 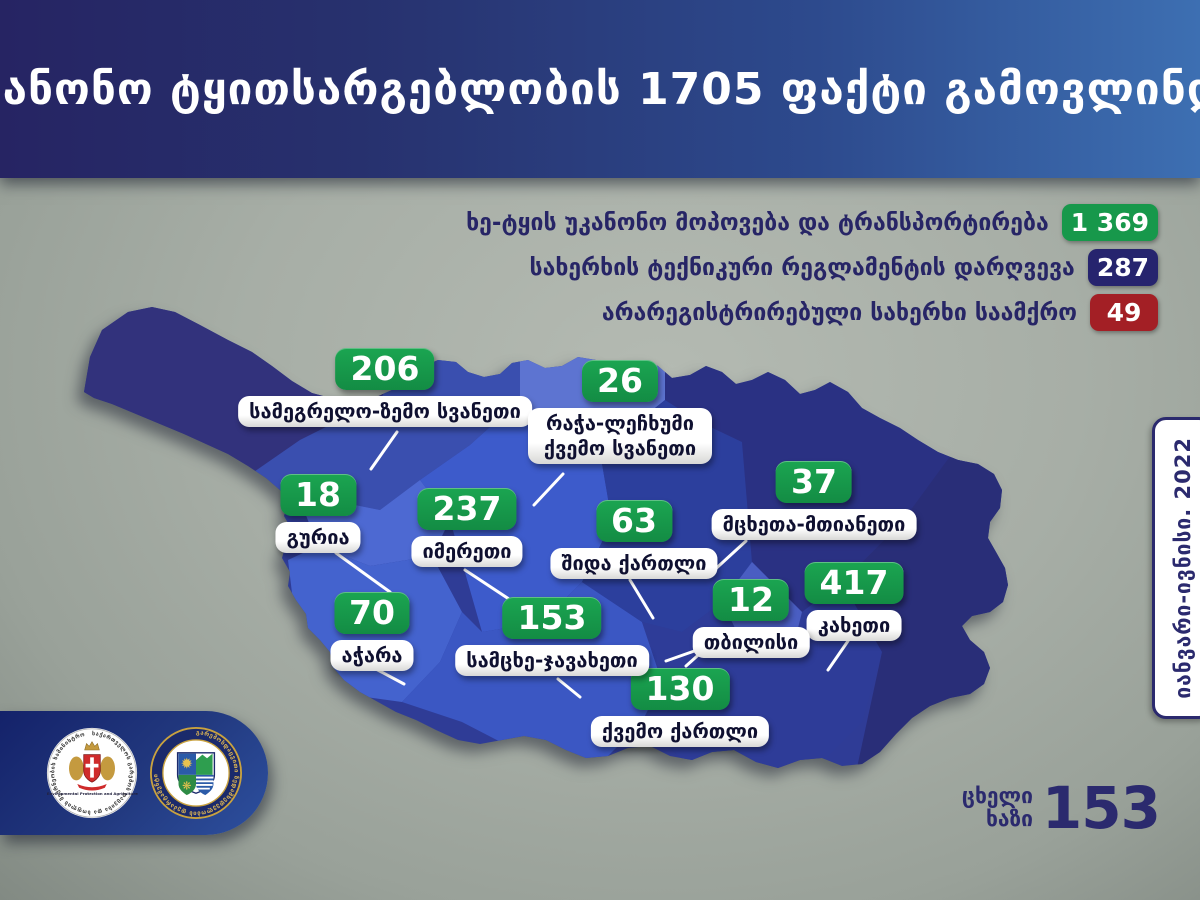 I want to click on region-label: აჭარა, so click(x=372, y=655).